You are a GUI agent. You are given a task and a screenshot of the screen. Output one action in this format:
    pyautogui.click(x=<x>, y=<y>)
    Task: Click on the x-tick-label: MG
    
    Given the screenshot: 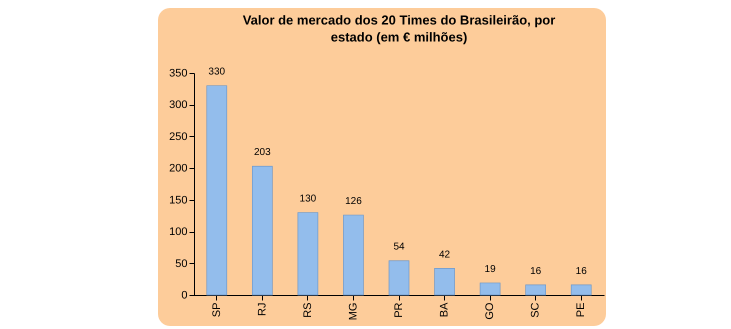 What is the action you would take?
    pyautogui.click(x=353, y=311)
    